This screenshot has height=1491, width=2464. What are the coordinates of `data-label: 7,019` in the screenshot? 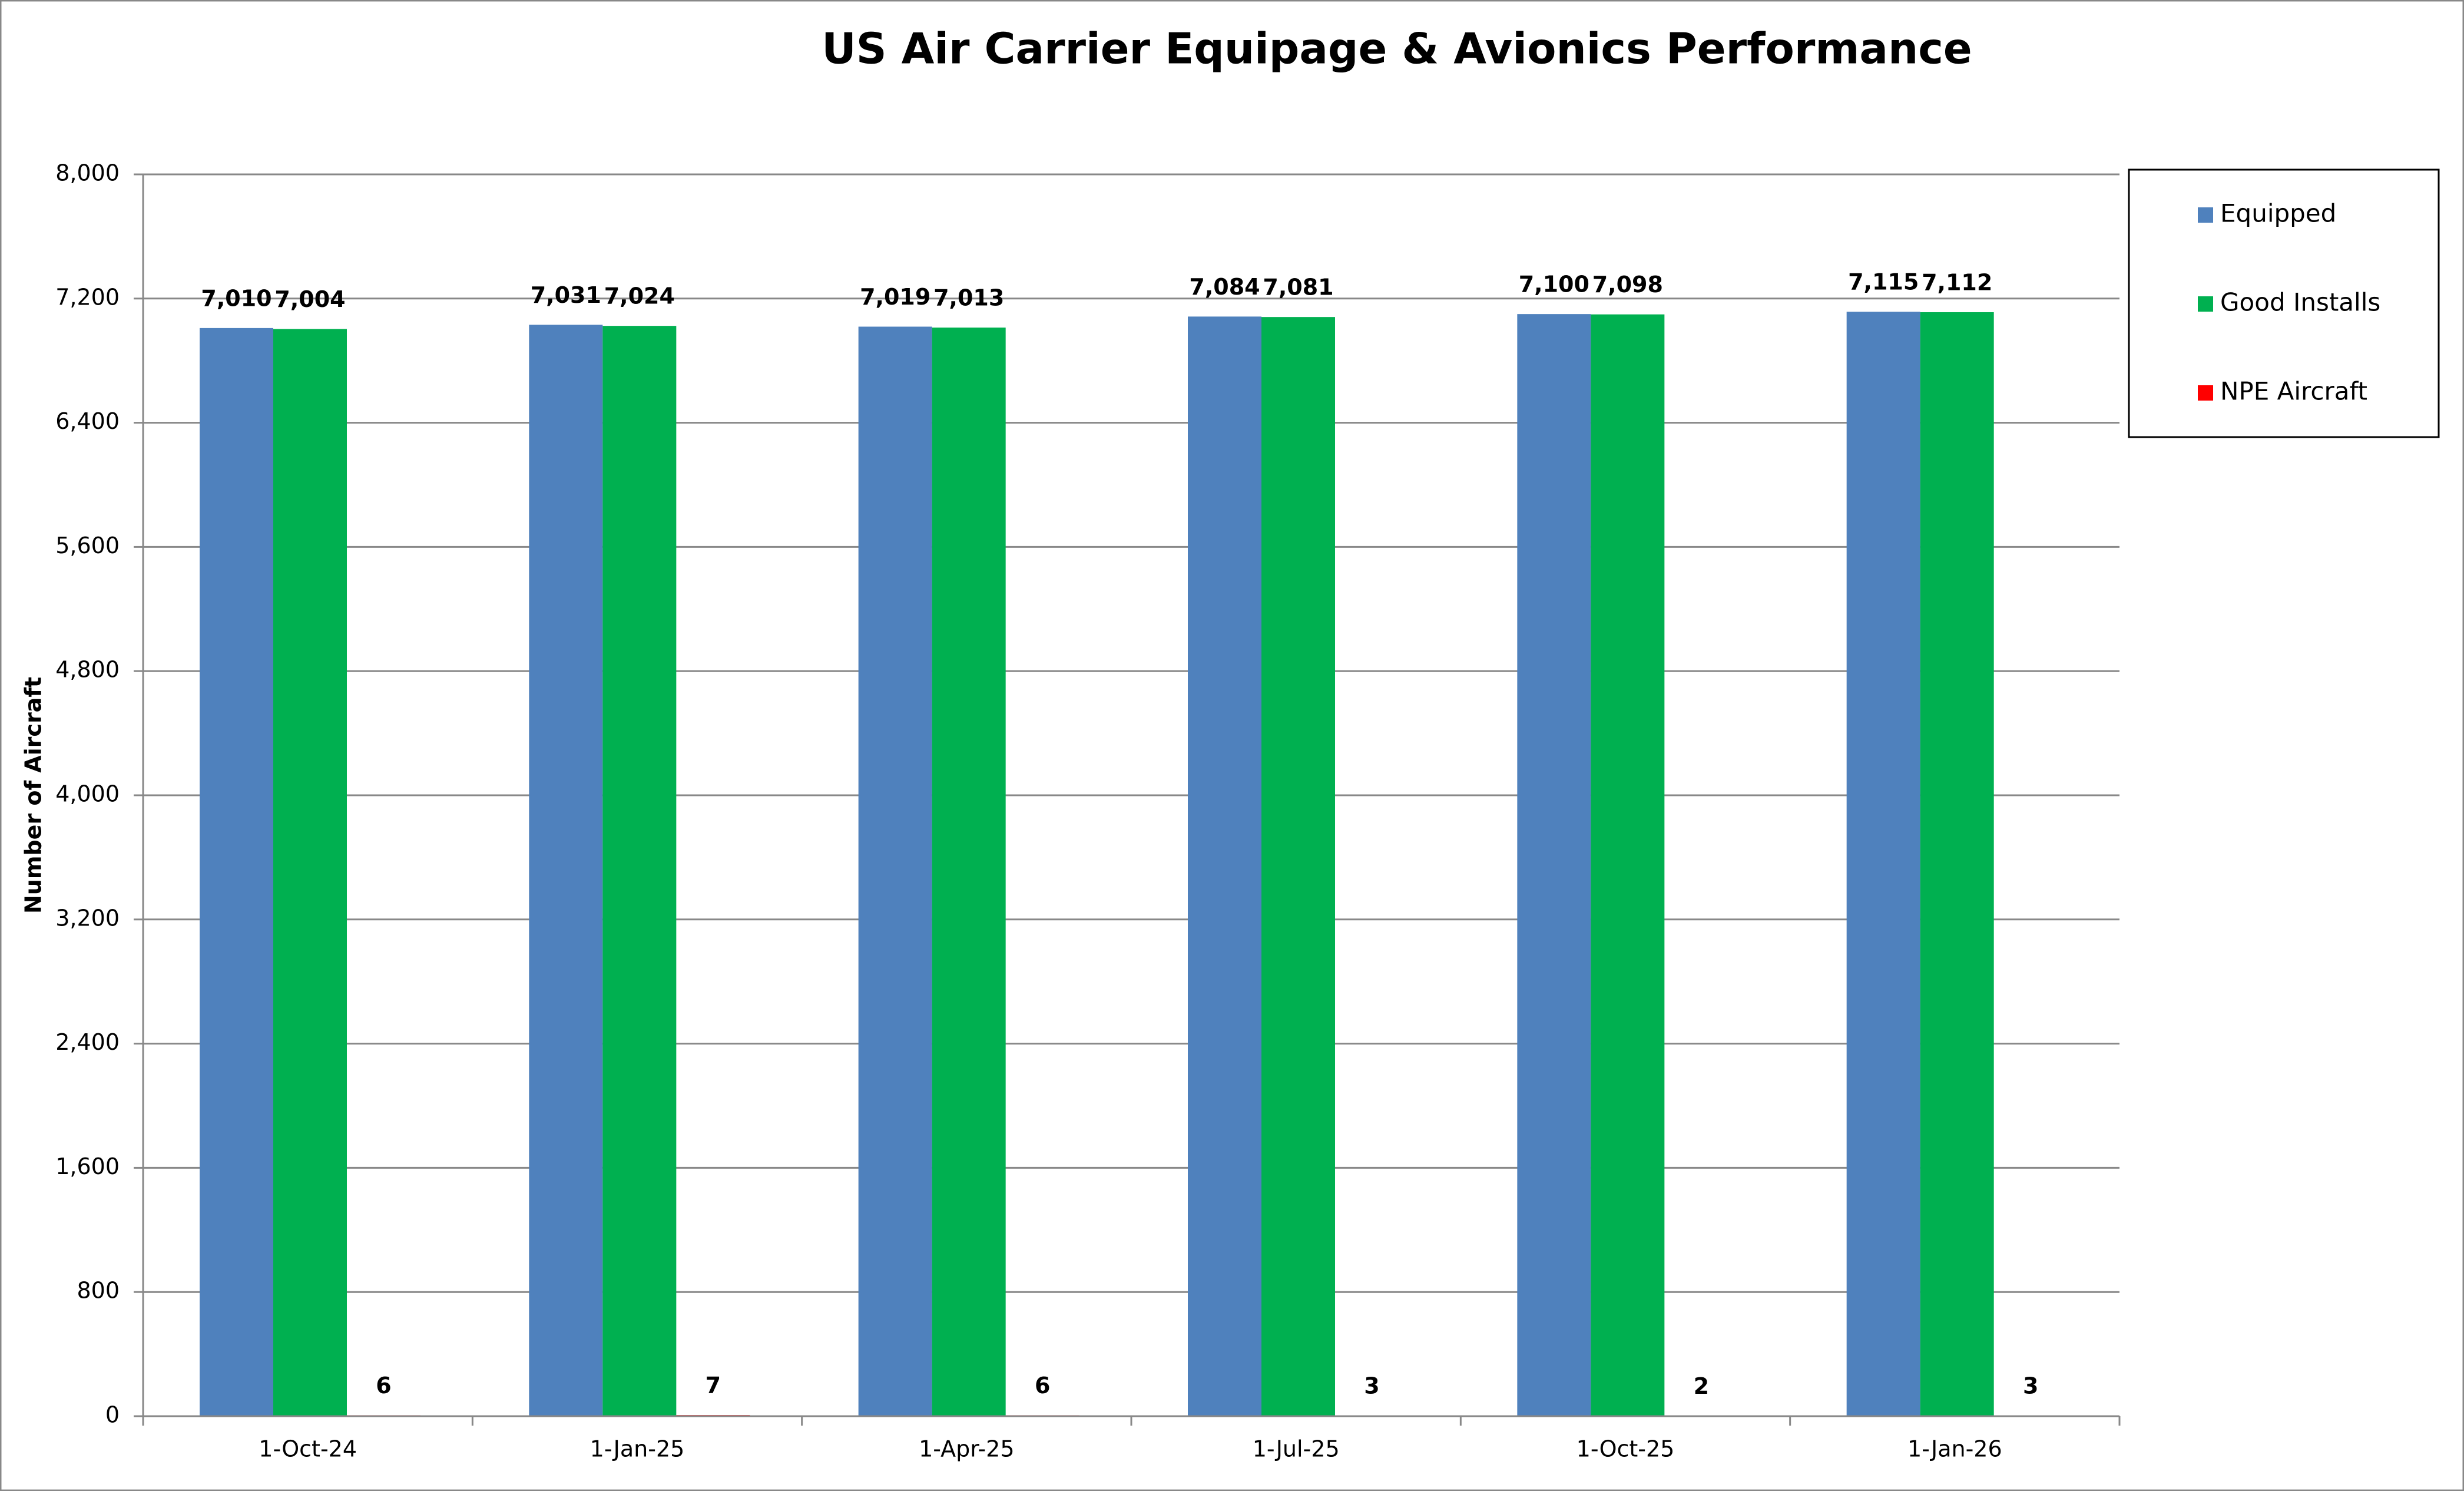 It's located at (895, 297).